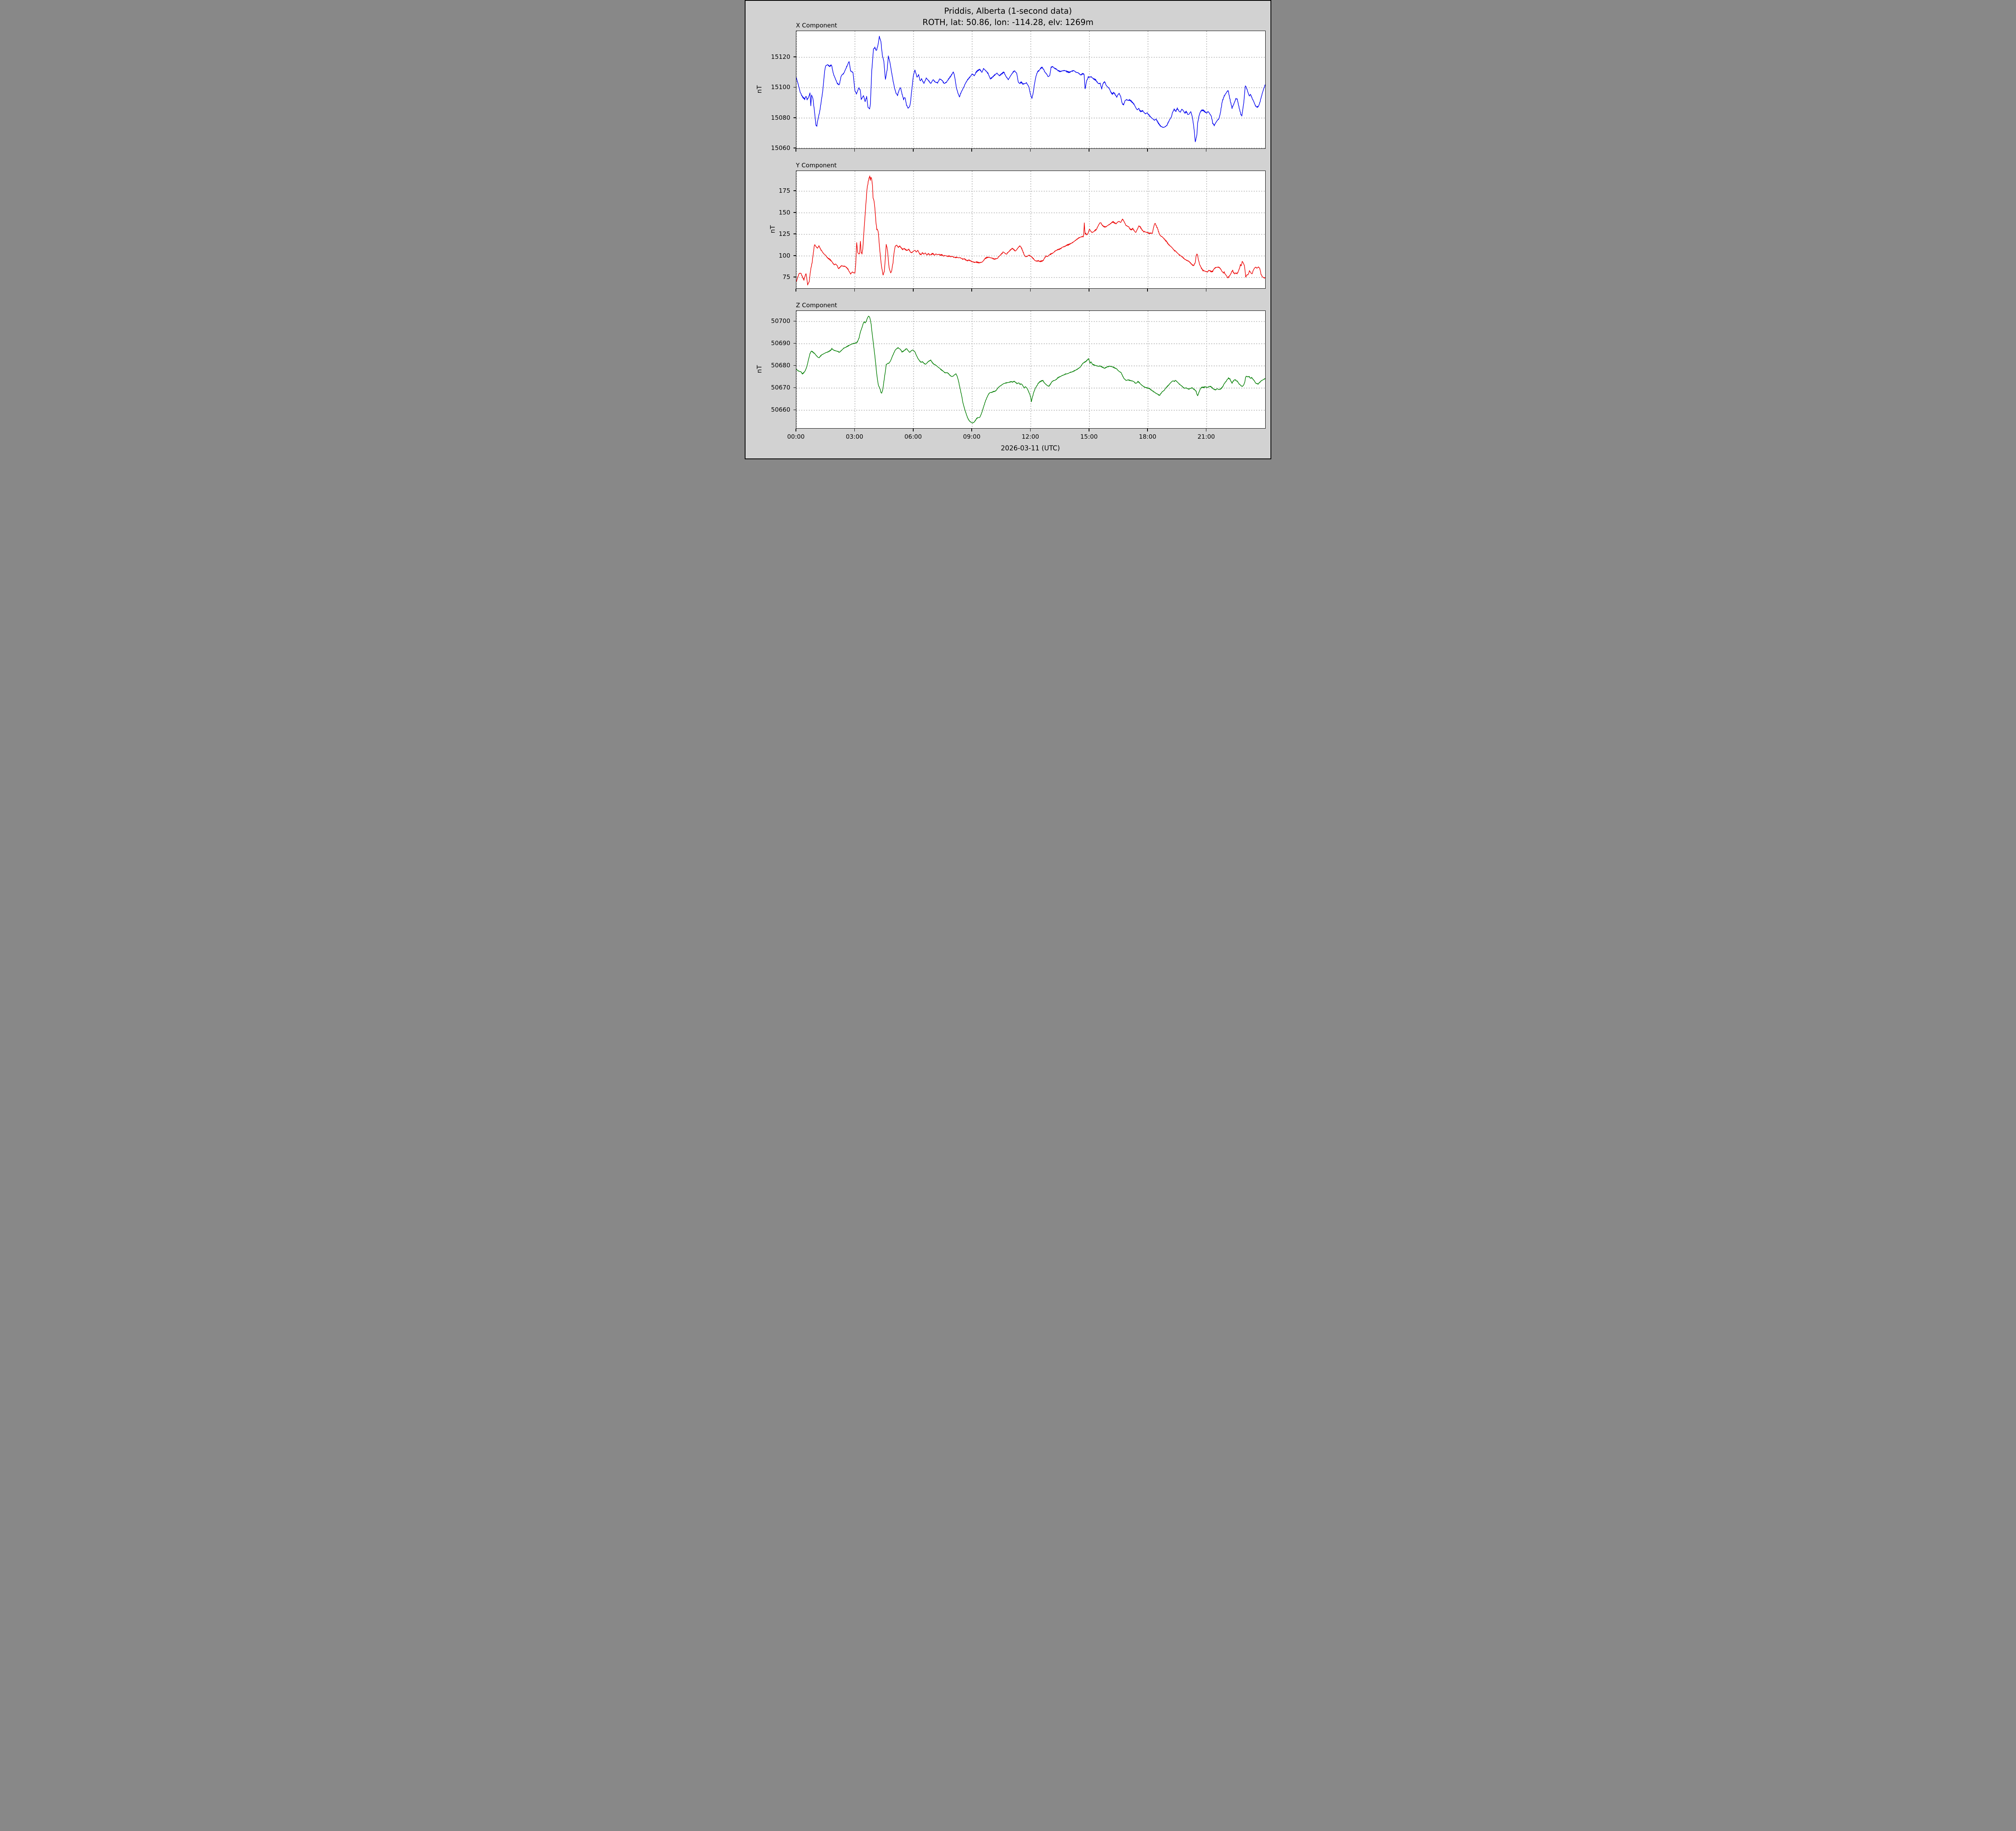 Image resolution: width=2016 pixels, height=1831 pixels. Describe the element at coordinates (855, 436) in the screenshot. I see `x-tick-label: 03:00` at that location.